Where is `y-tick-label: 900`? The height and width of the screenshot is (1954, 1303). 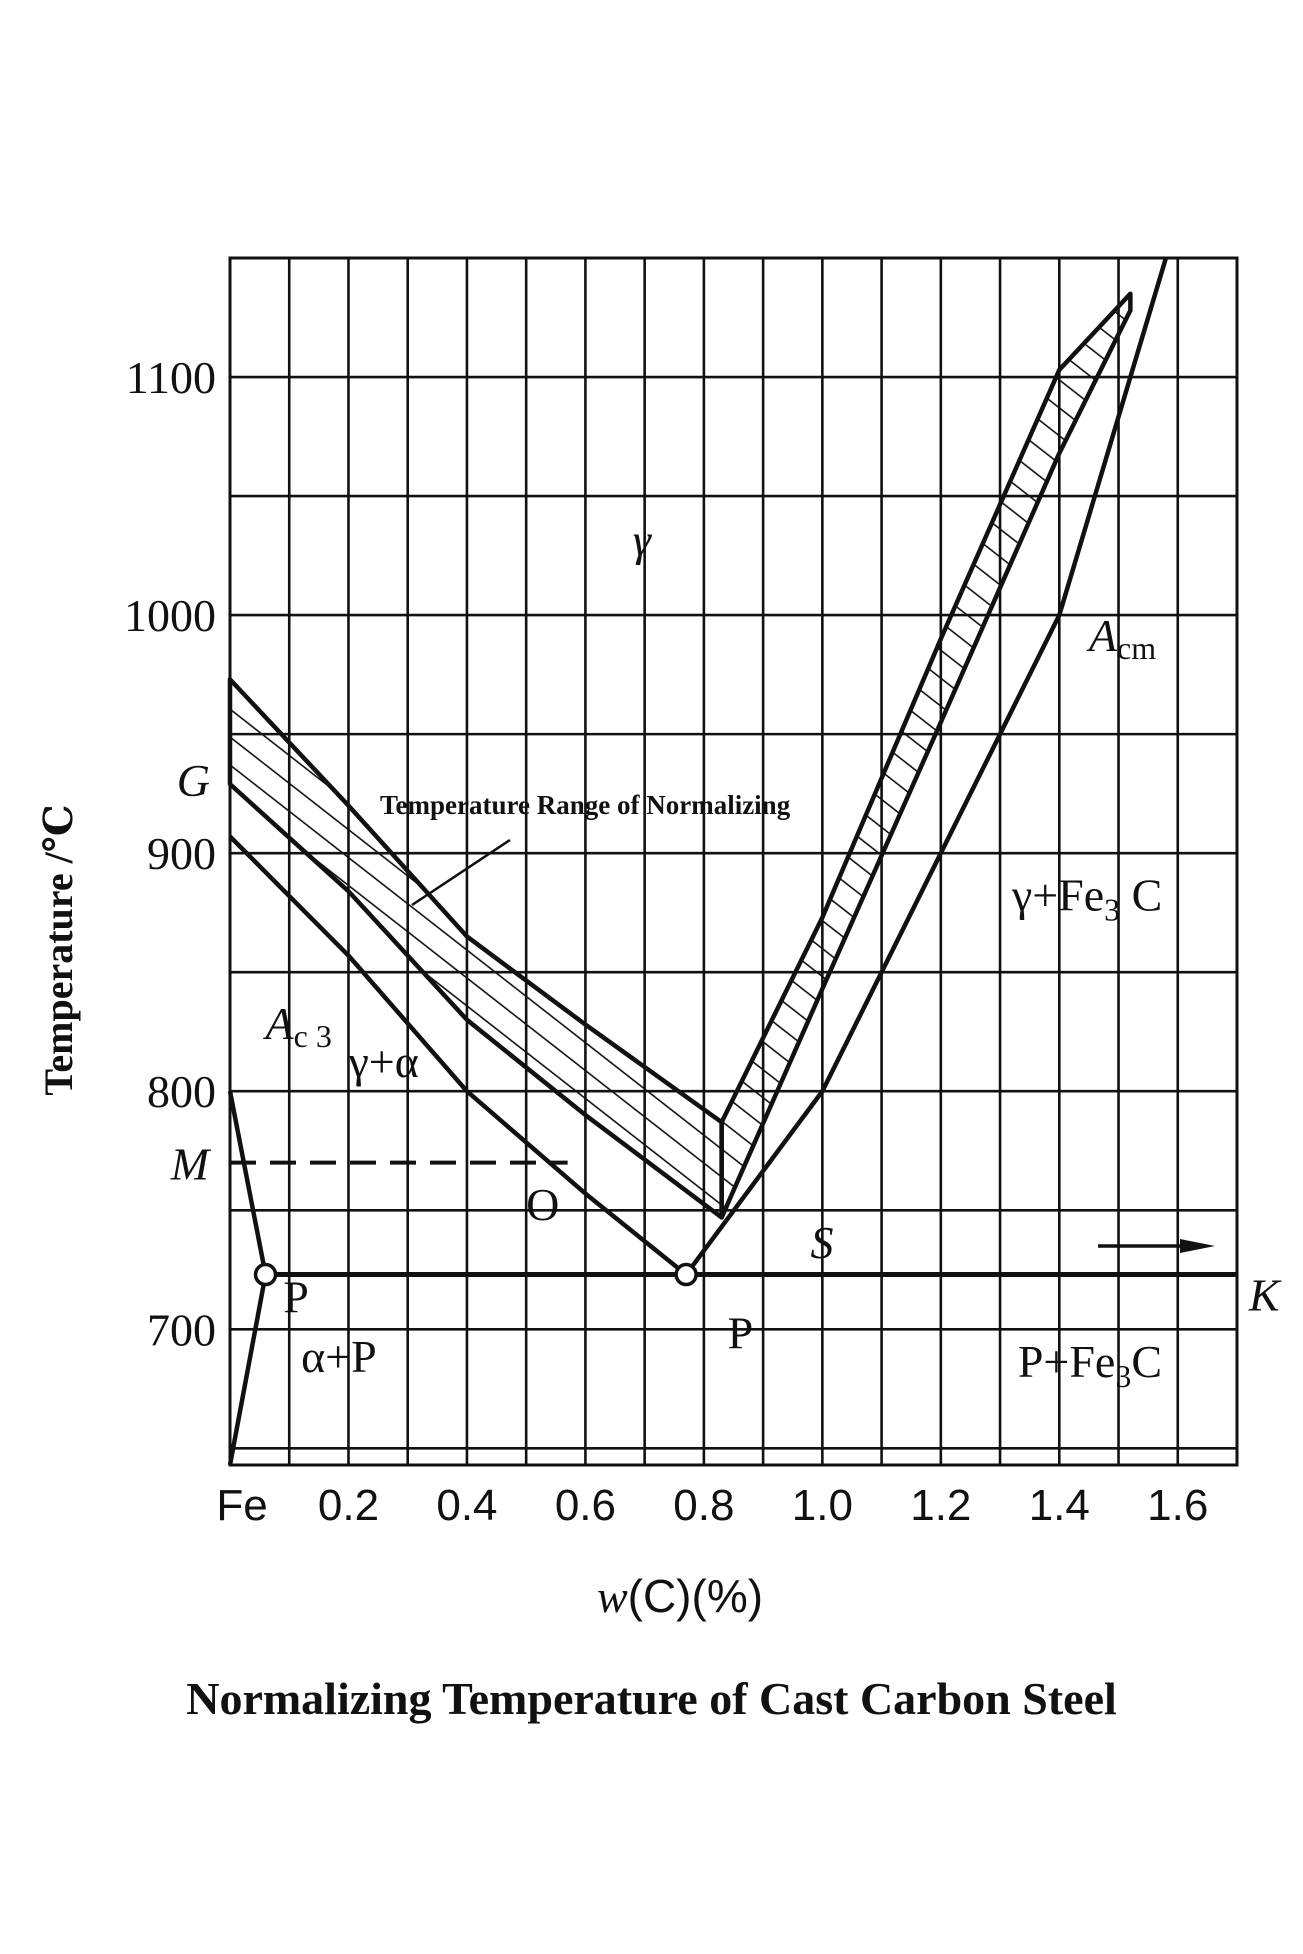 y-tick-label: 900 is located at coordinates (181, 853).